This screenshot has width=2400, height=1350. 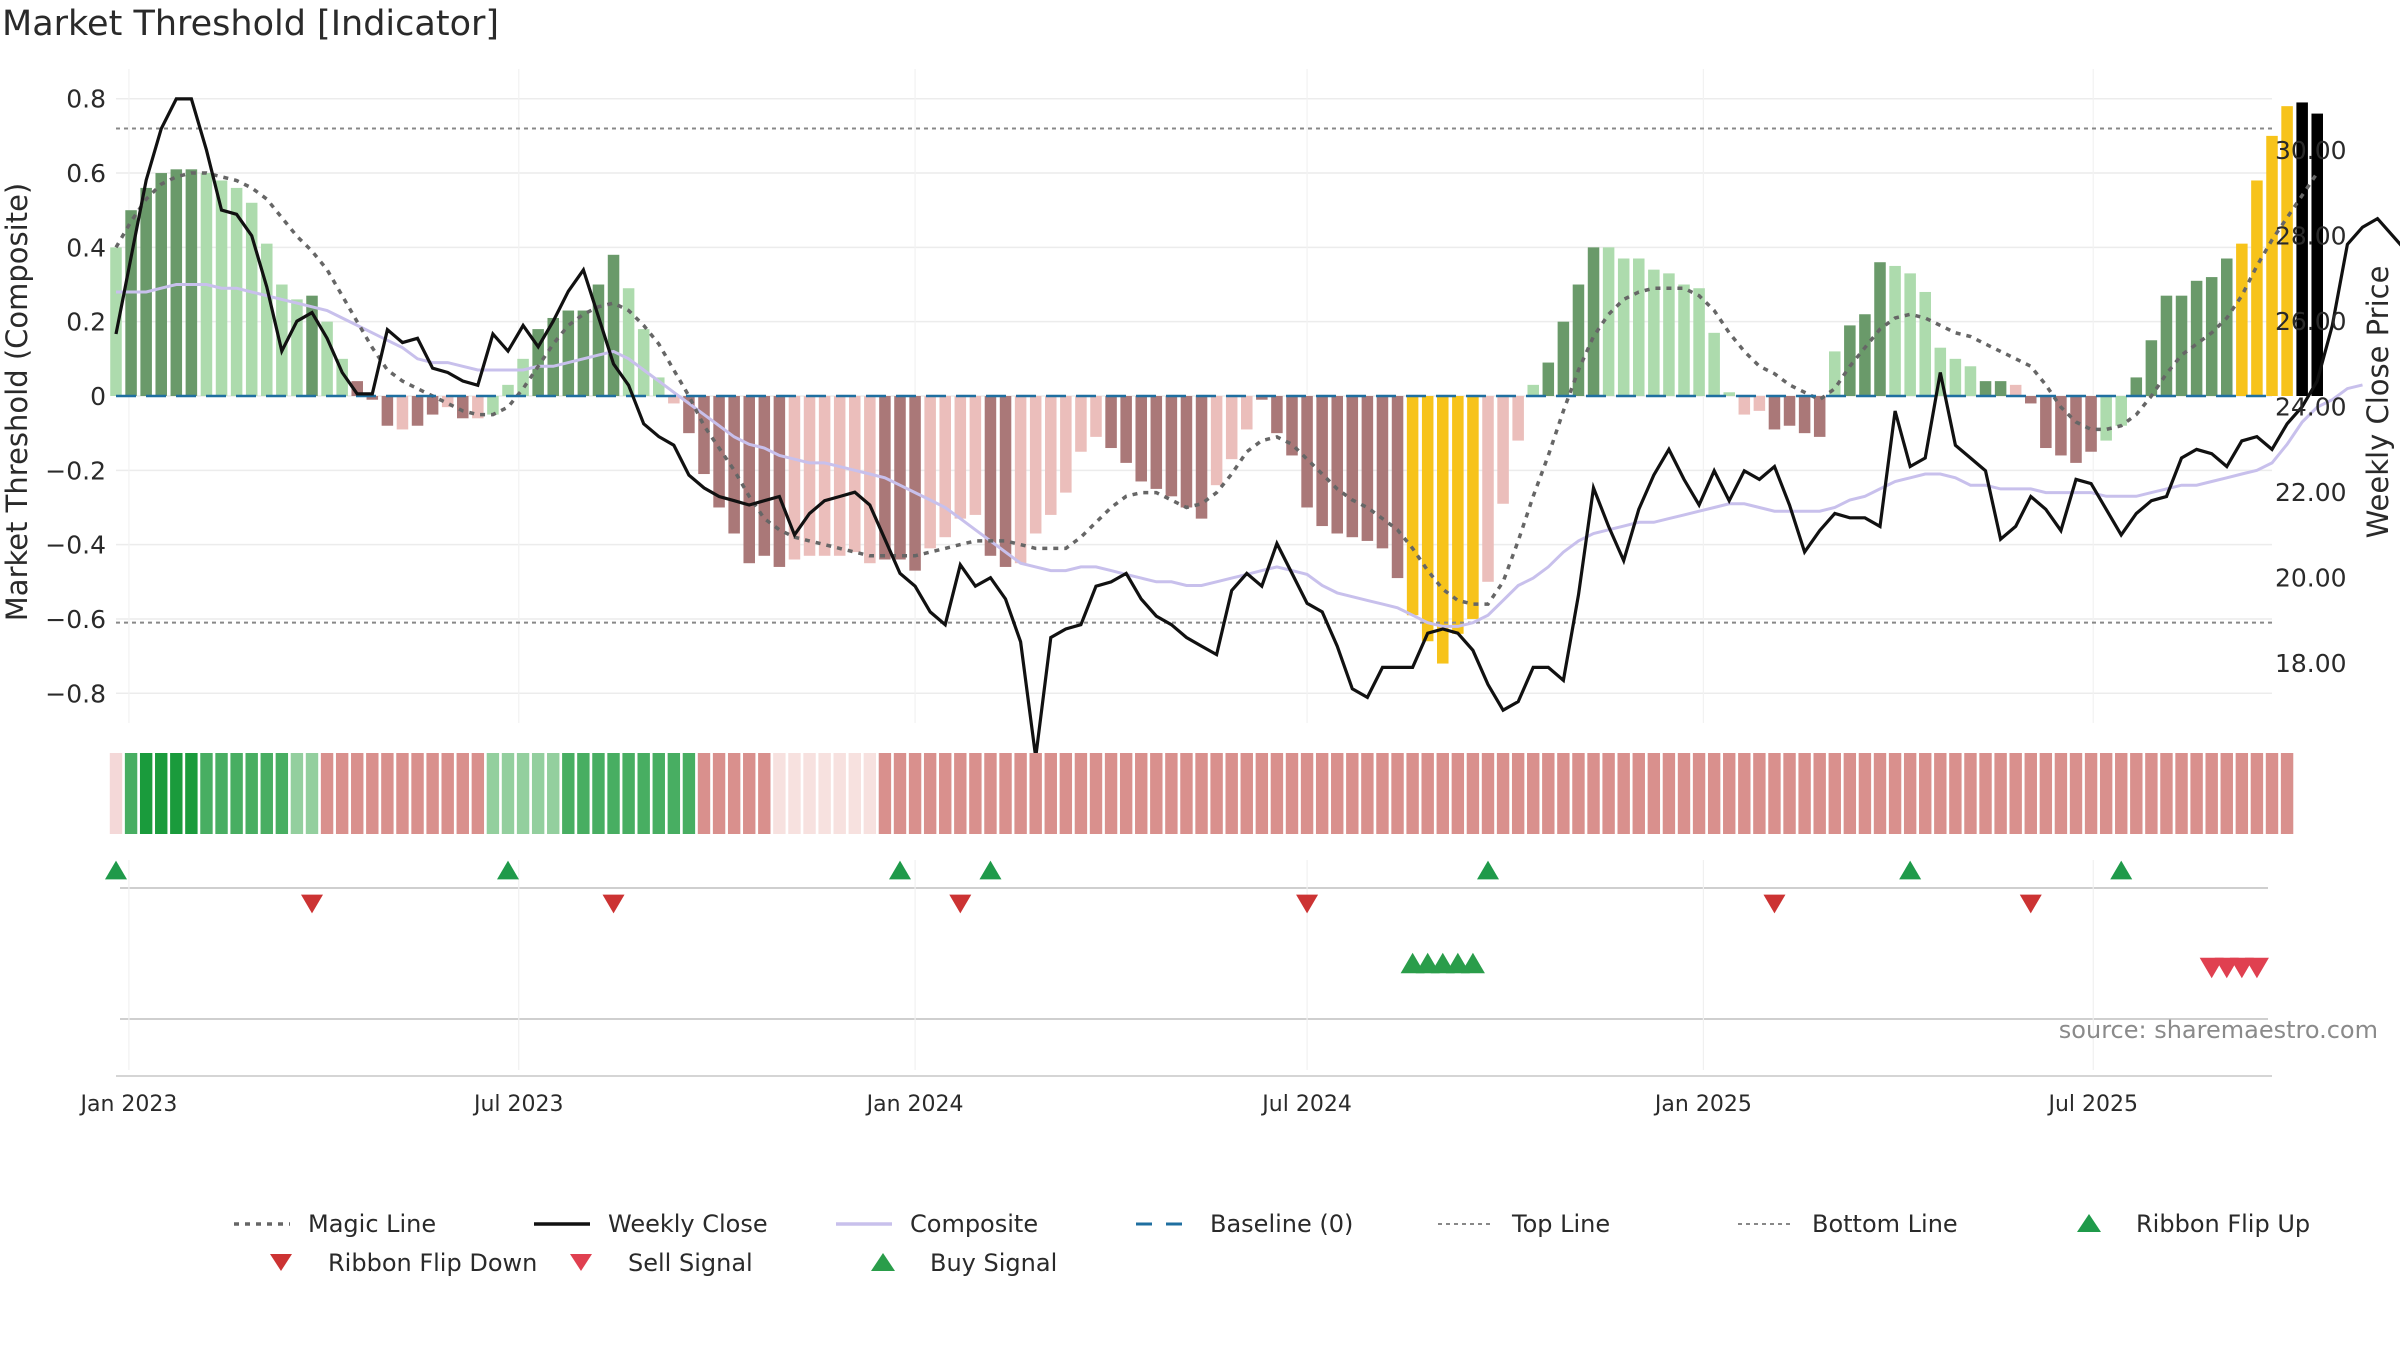 What do you see at coordinates (964, 1263) in the screenshot?
I see `legend-item: Buy Signal` at bounding box center [964, 1263].